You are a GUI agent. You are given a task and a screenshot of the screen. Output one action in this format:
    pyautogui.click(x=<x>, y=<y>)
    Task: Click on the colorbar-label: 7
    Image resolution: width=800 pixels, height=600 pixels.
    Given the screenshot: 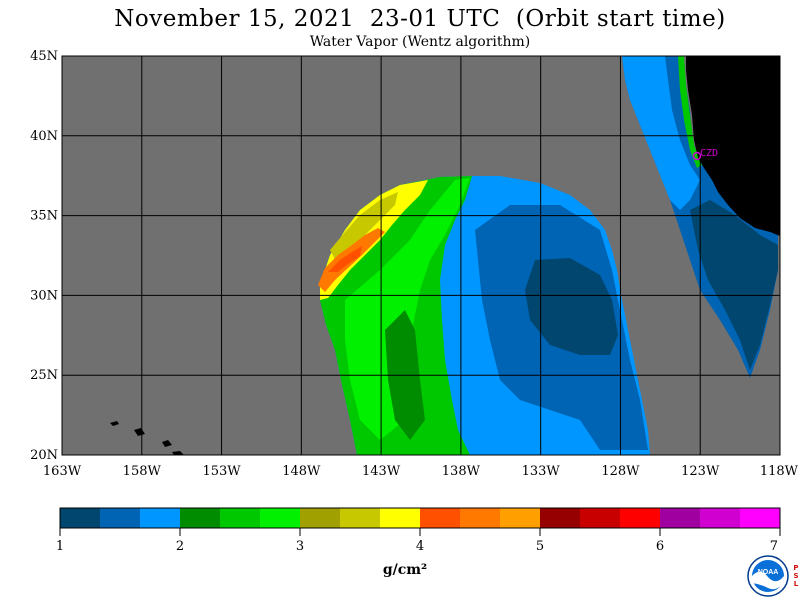 What is the action you would take?
    pyautogui.click(x=774, y=546)
    